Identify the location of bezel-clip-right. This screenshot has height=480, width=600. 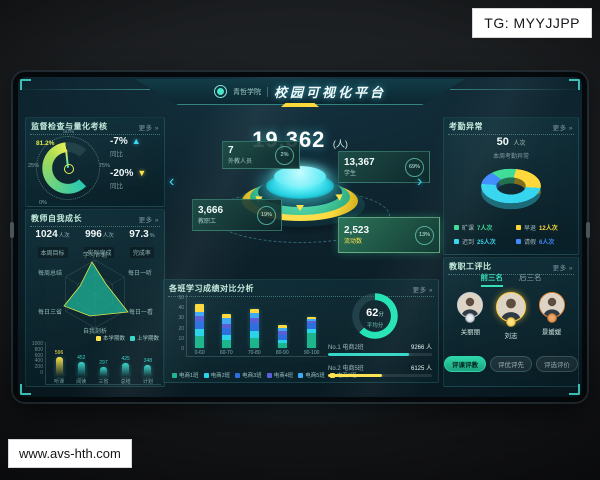
(588, 230).